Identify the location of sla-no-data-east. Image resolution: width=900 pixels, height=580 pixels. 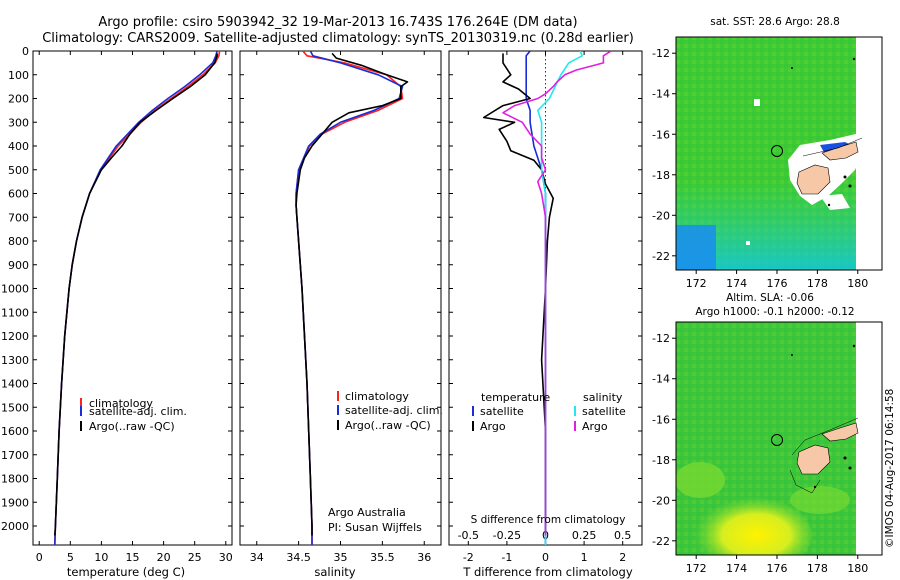
(869, 438).